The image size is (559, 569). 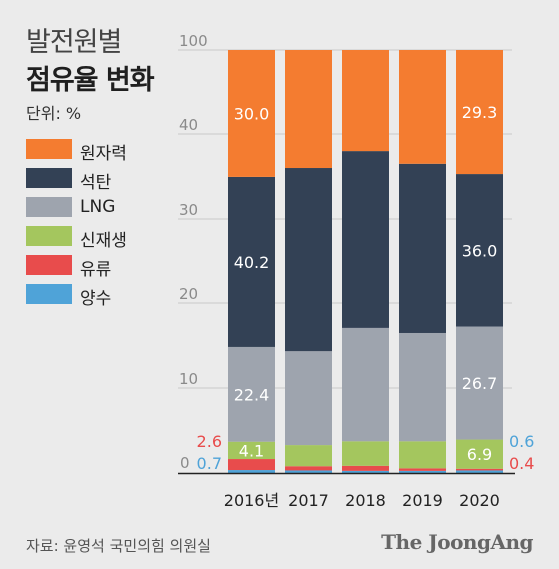 What do you see at coordinates (422, 500) in the screenshot?
I see `x-tick-label: 2019` at bounding box center [422, 500].